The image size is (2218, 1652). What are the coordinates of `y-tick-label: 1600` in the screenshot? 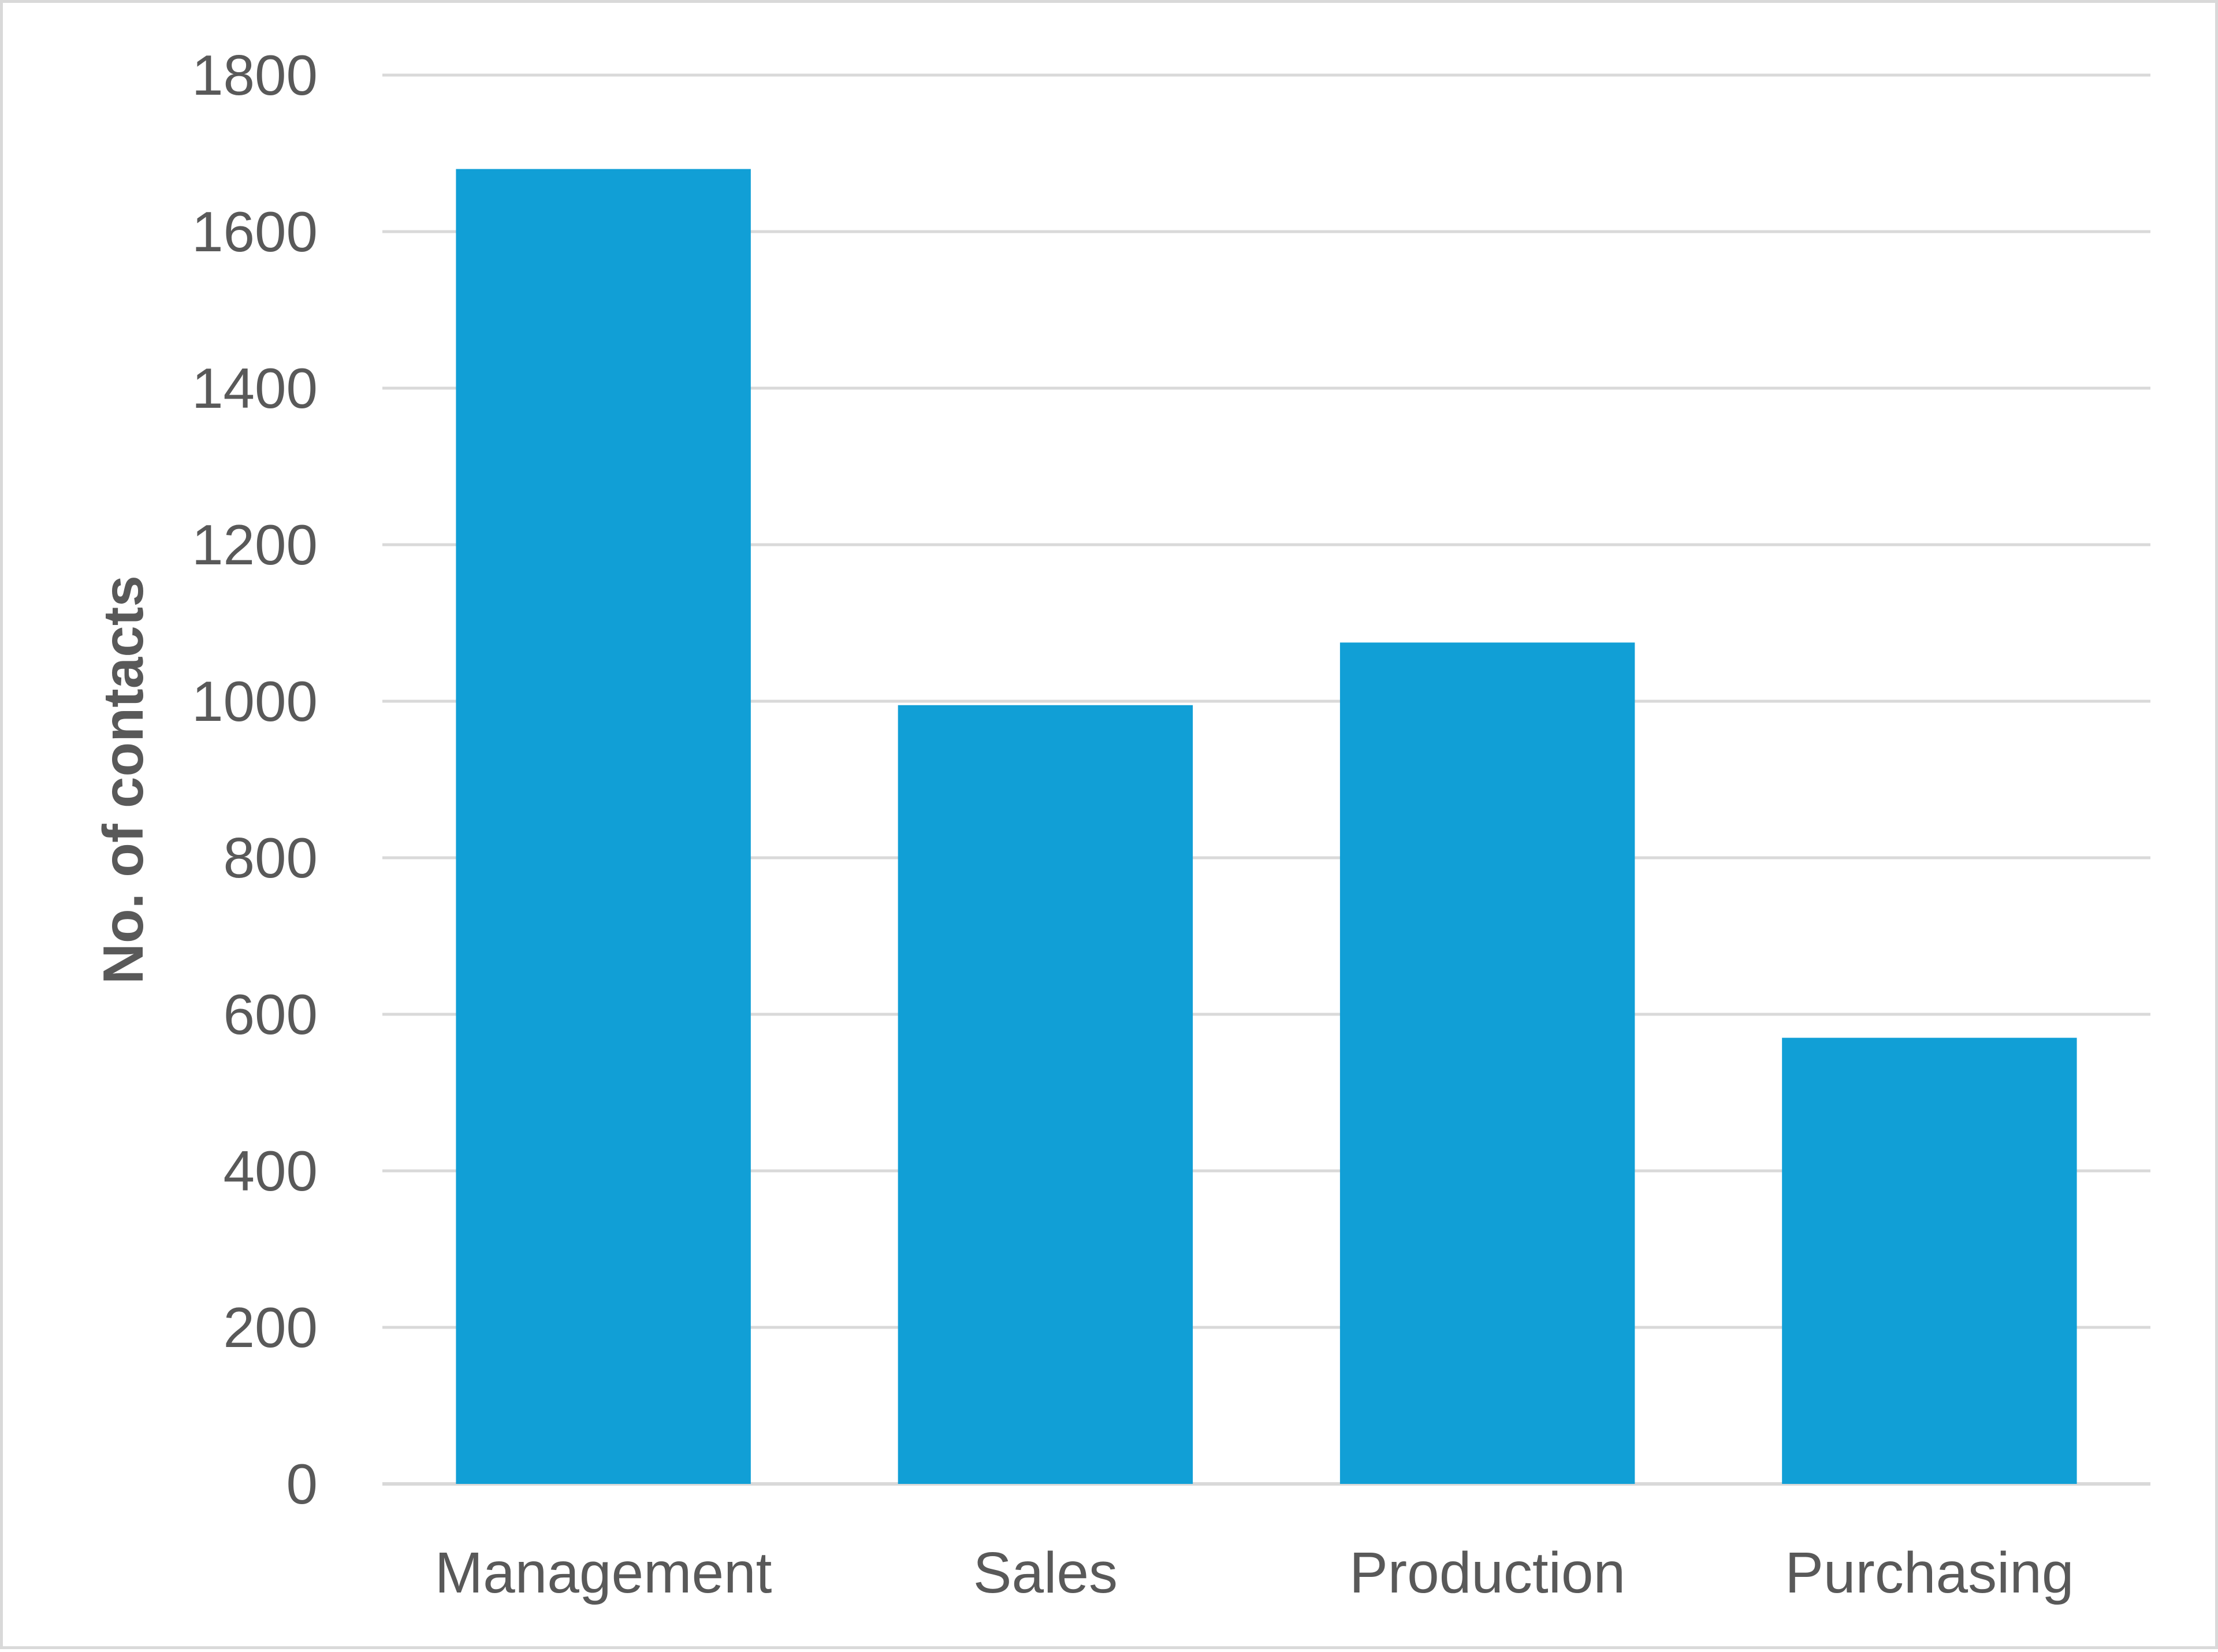 It's located at (255, 232).